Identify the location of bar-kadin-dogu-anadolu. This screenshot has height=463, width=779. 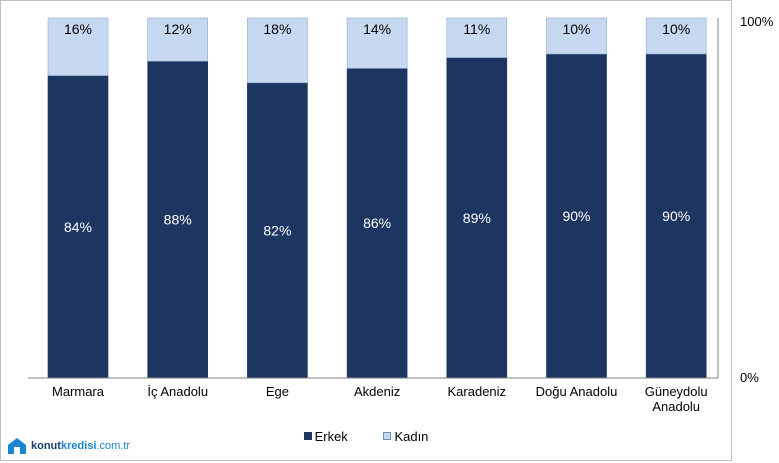
(576, 36).